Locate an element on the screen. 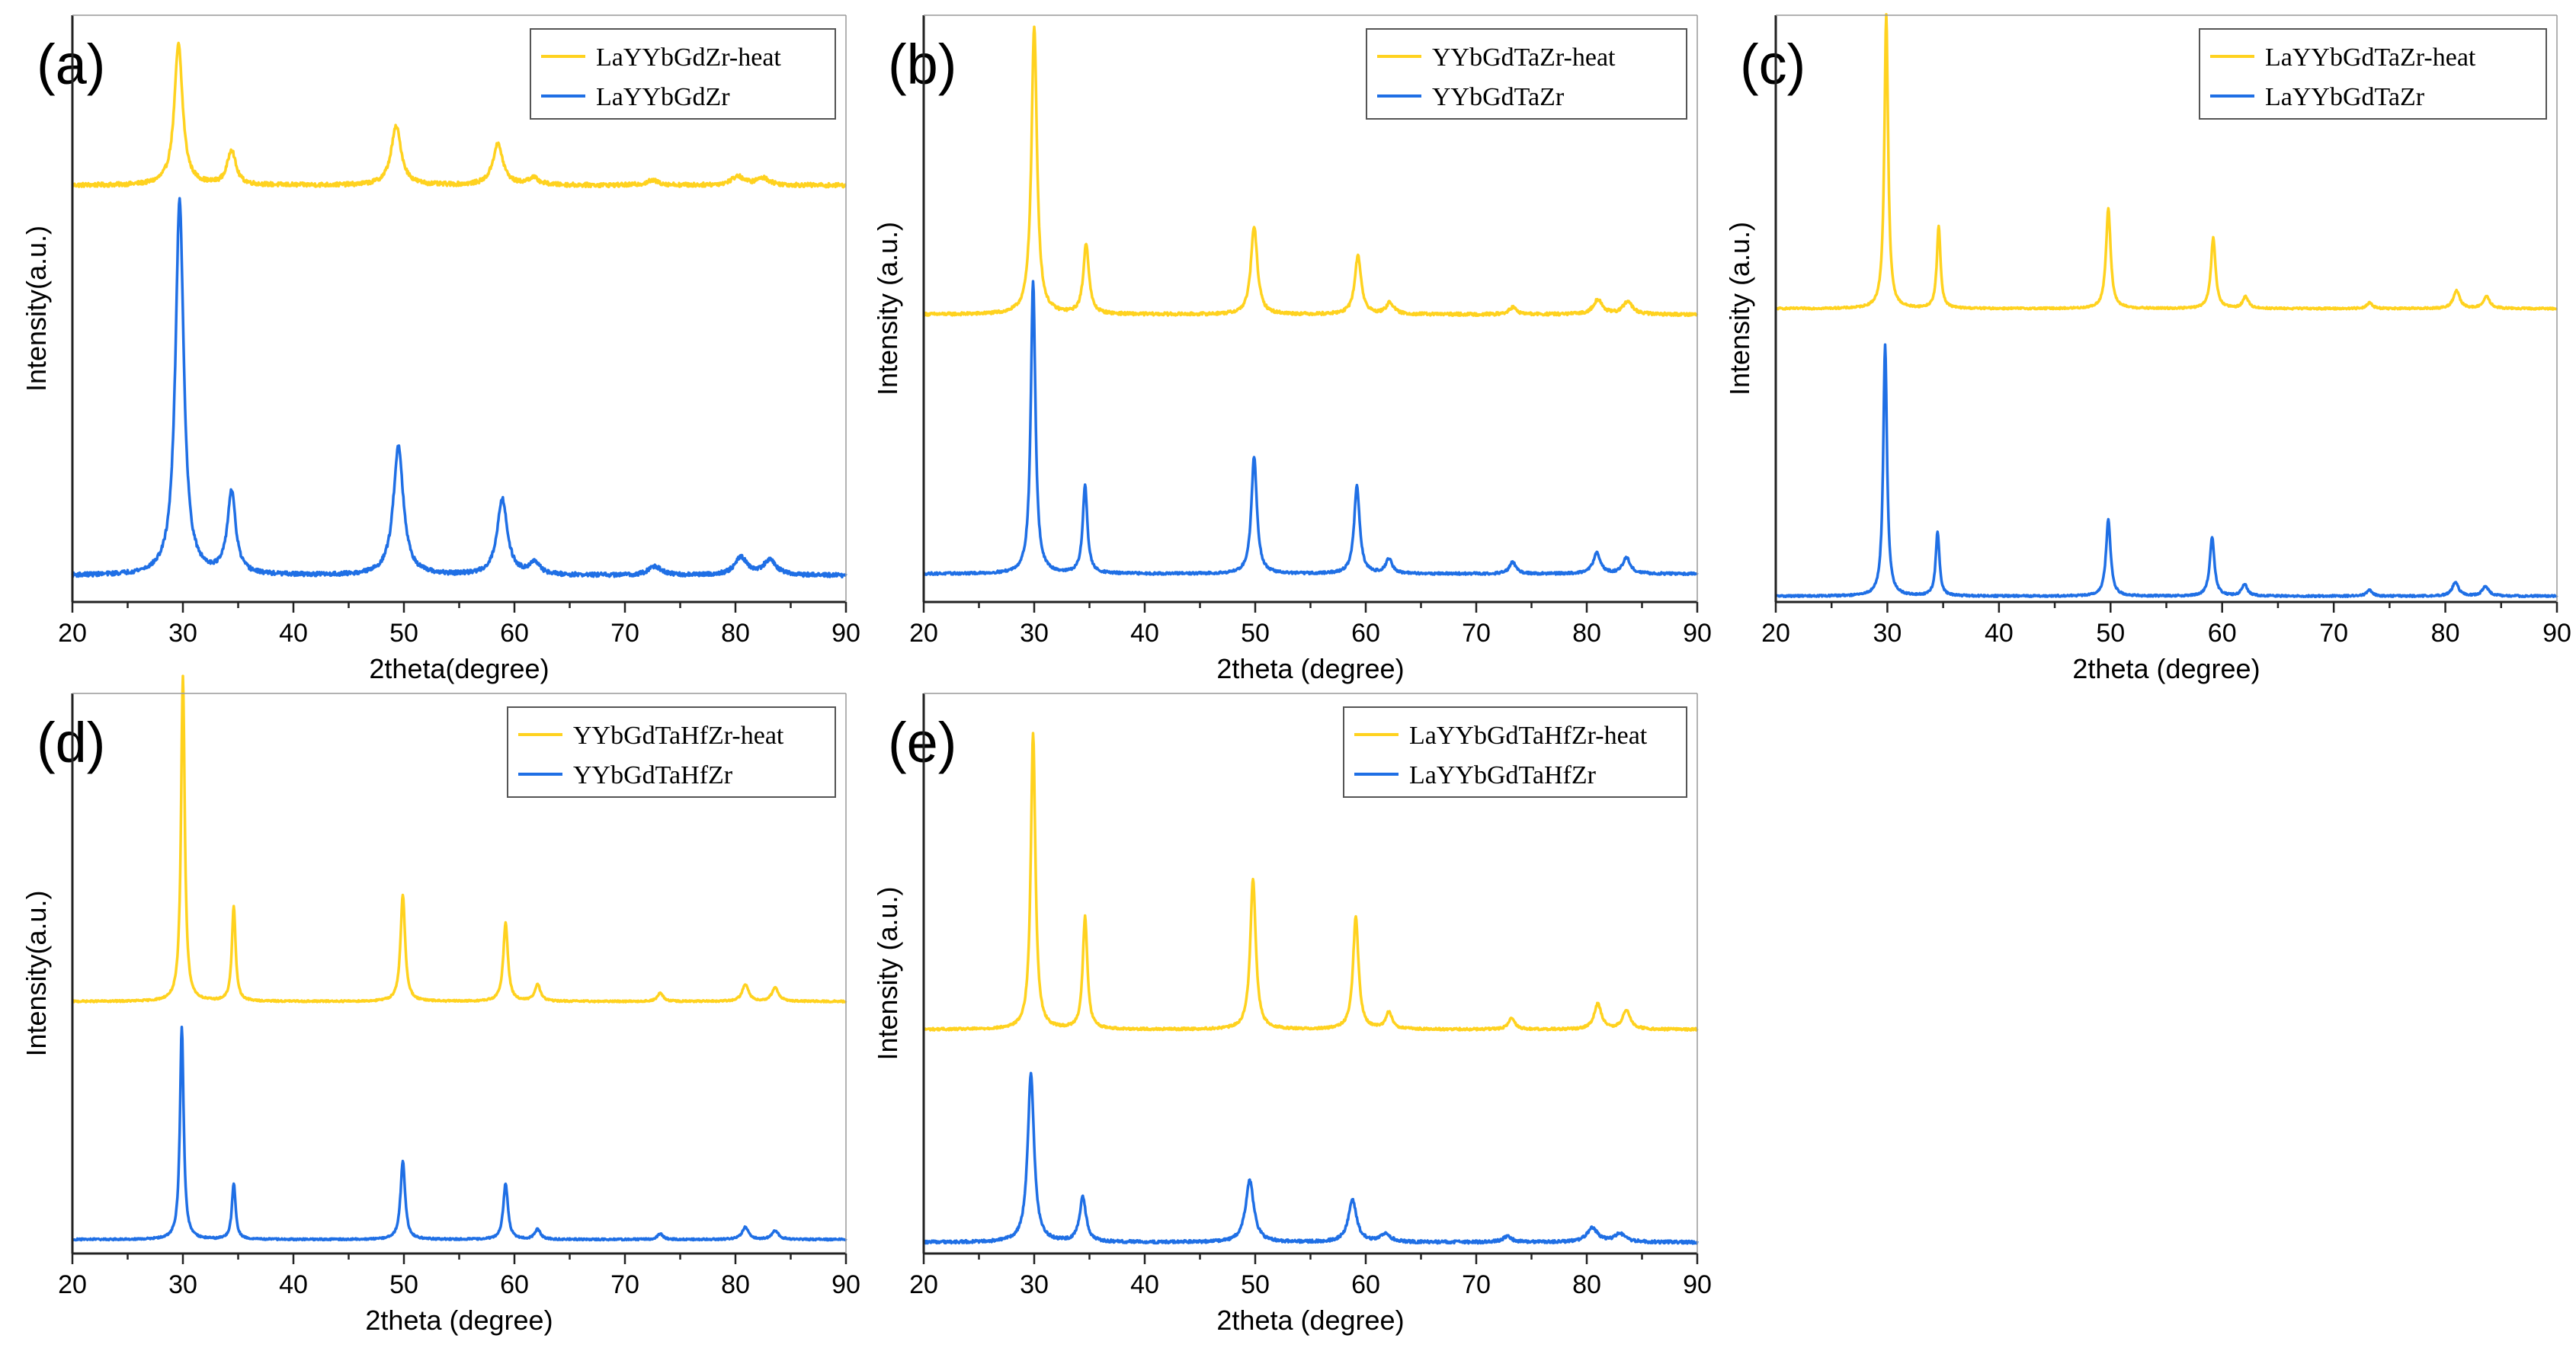  legend: LaYYbGdTaZr-heat LaYYbGdTaZr is located at coordinates (2373, 74).